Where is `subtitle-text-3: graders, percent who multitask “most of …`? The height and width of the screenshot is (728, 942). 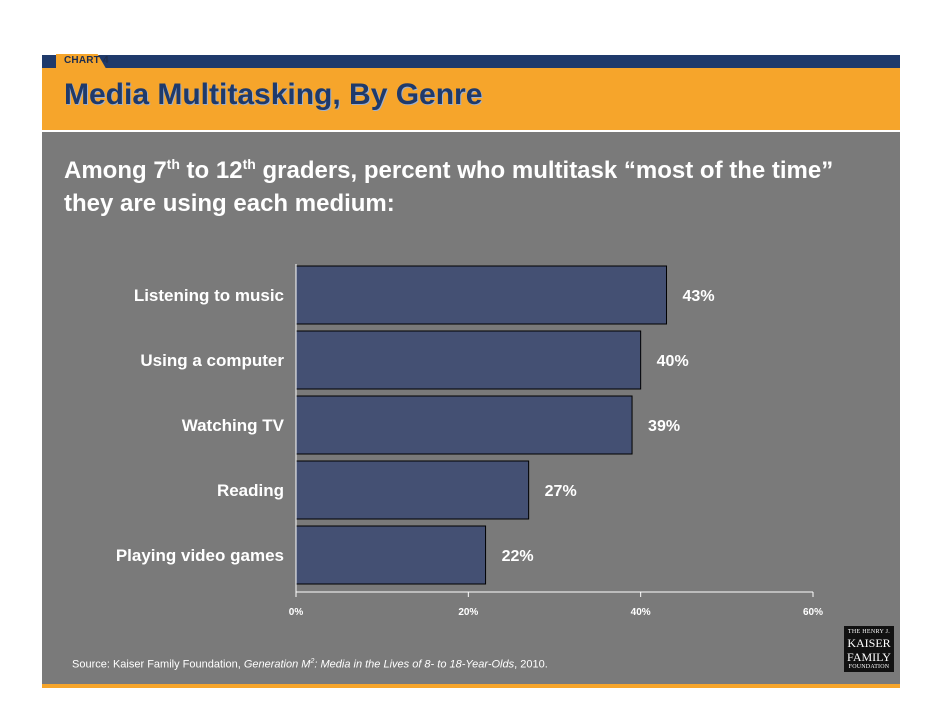
subtitle-text-3: graders, percent who multitask “most of … is located at coordinates (449, 187).